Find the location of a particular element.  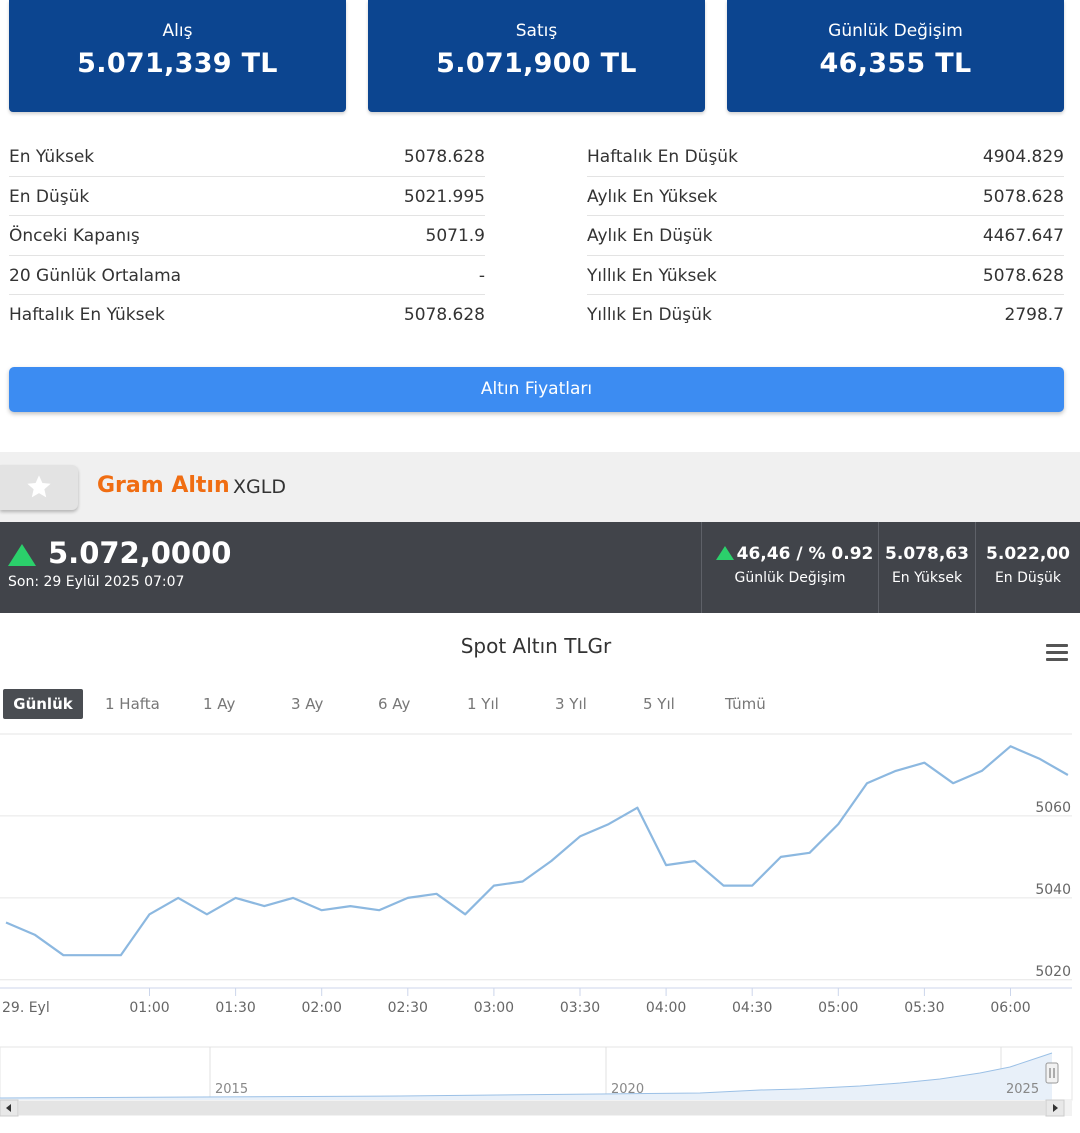

day-high-cell: 5.078,63 En Yüksek is located at coordinates (926, 567).